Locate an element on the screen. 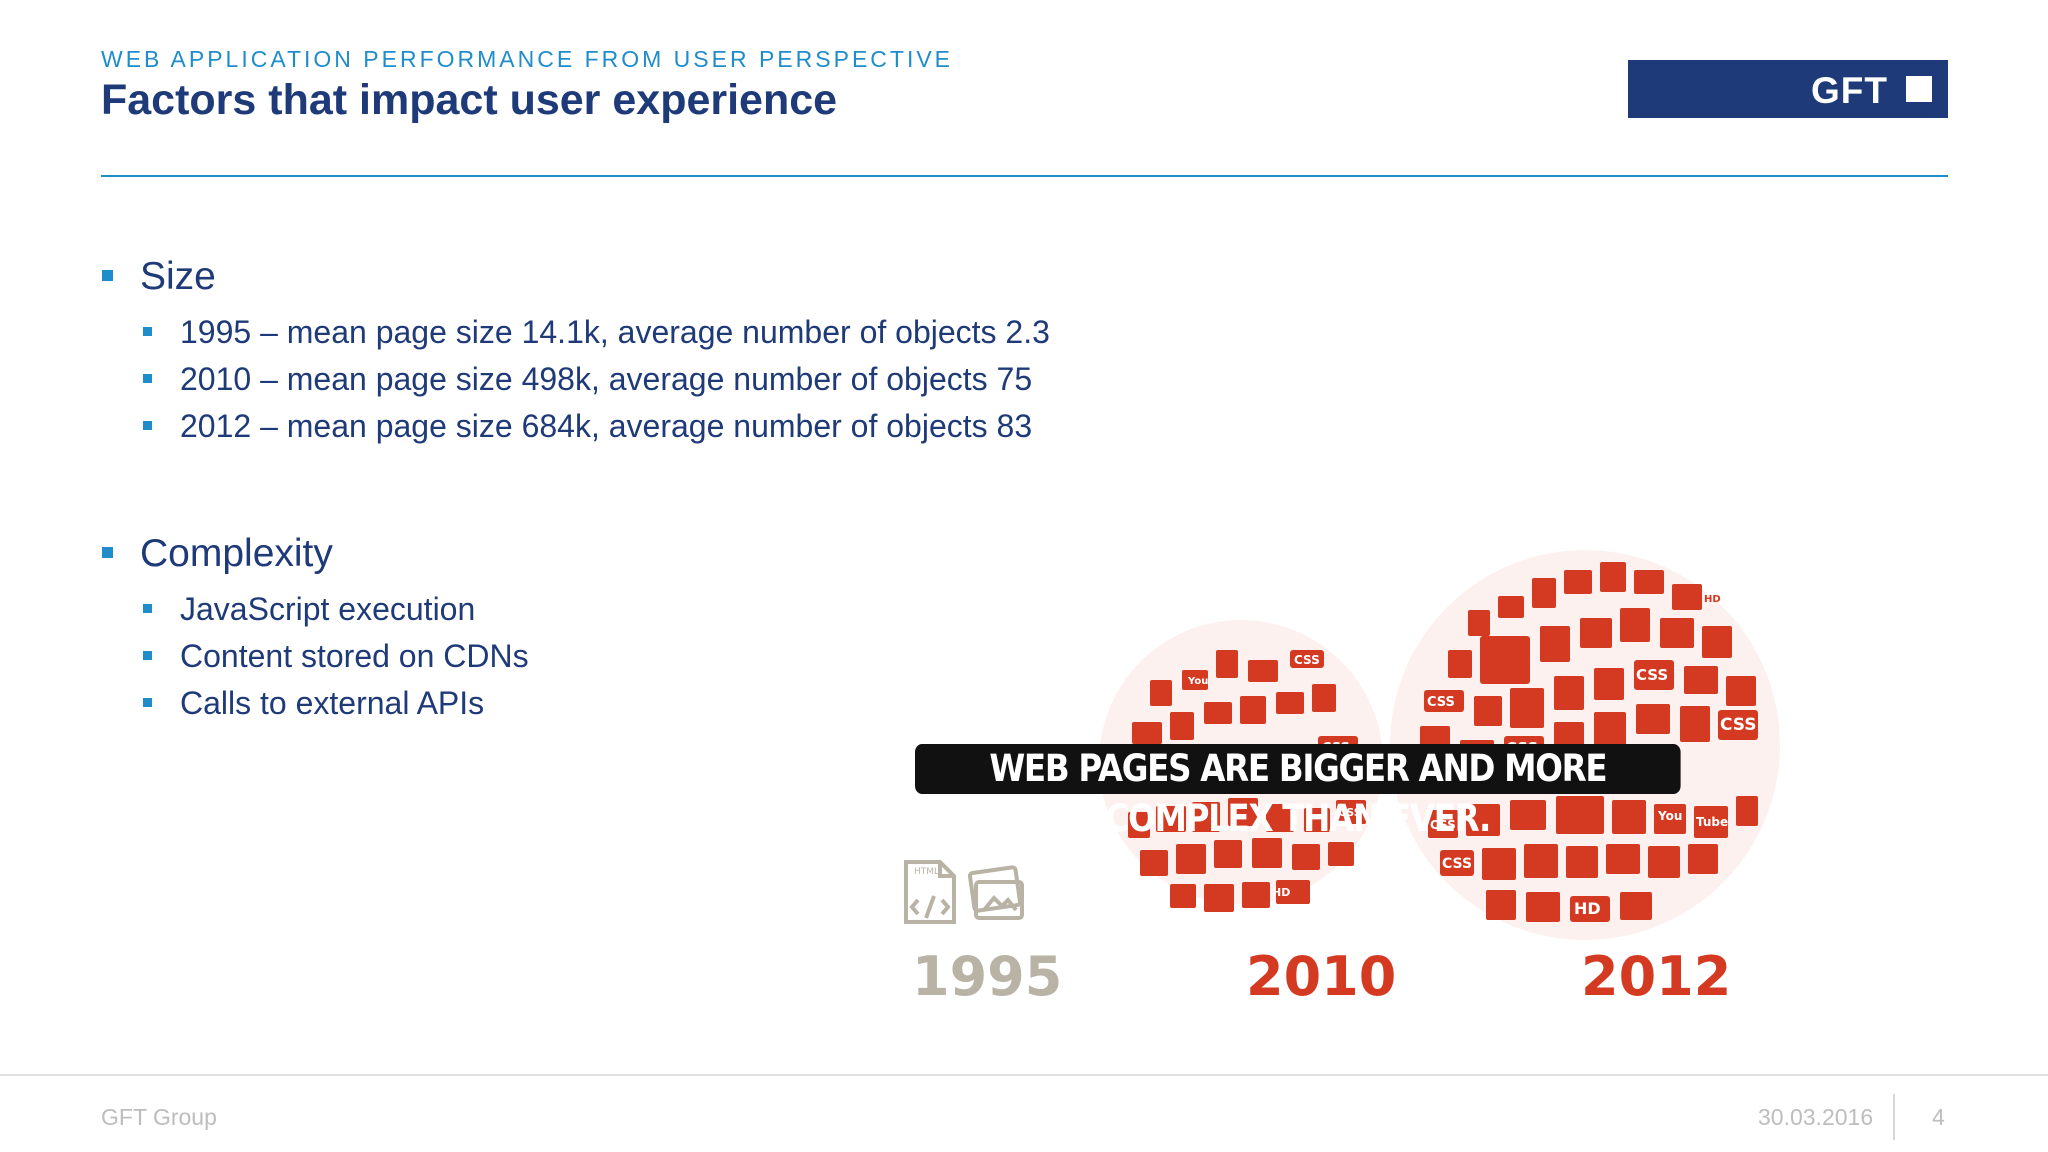 The width and height of the screenshot is (2048, 1152). bullet-item: Calls to external APIs is located at coordinates (575, 703).